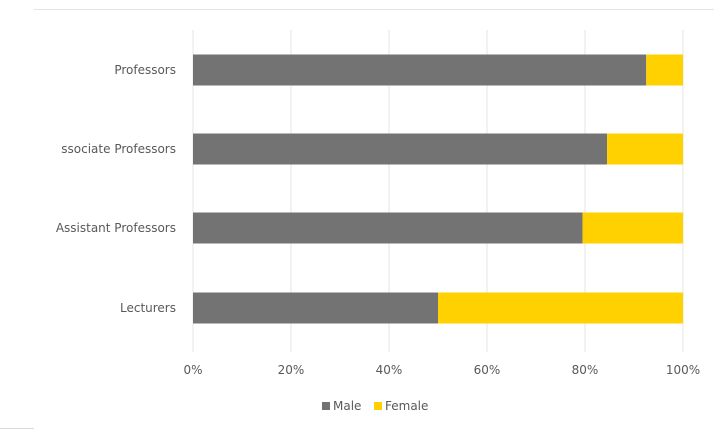  Describe the element at coordinates (683, 370) in the screenshot. I see `x-tick-label: 100%` at that location.